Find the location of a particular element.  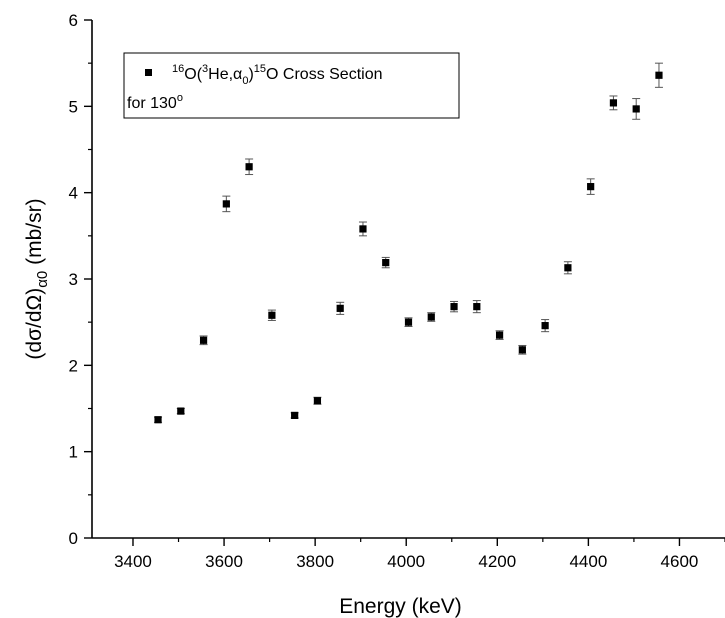

legend-series-label-part: O Cross Section is located at coordinates (324, 74).